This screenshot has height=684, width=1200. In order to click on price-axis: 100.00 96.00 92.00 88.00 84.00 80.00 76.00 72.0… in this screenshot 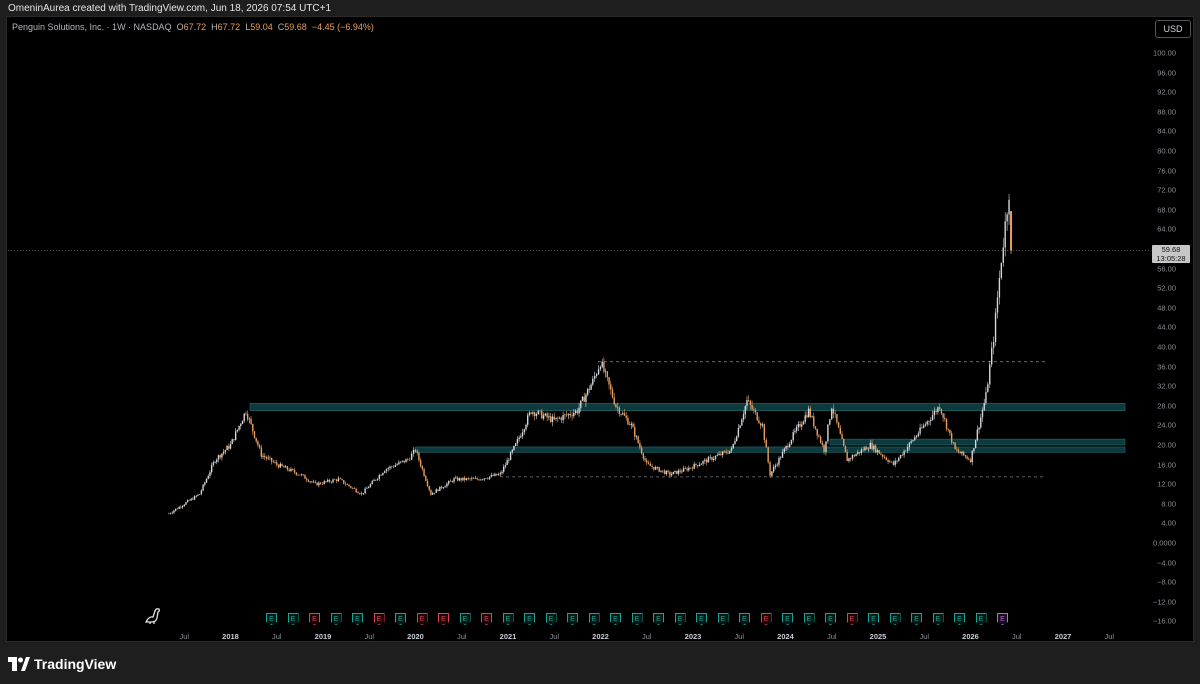, I will do `click(1172, 340)`.